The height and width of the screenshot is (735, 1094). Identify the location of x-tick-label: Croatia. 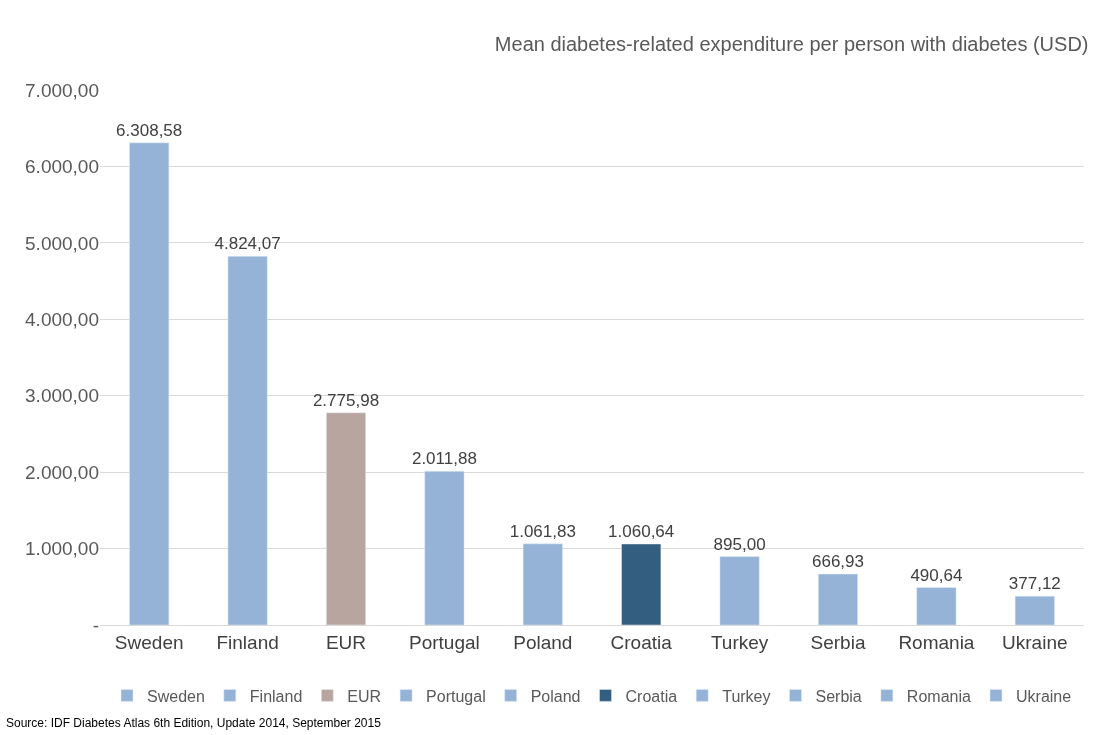
(641, 642).